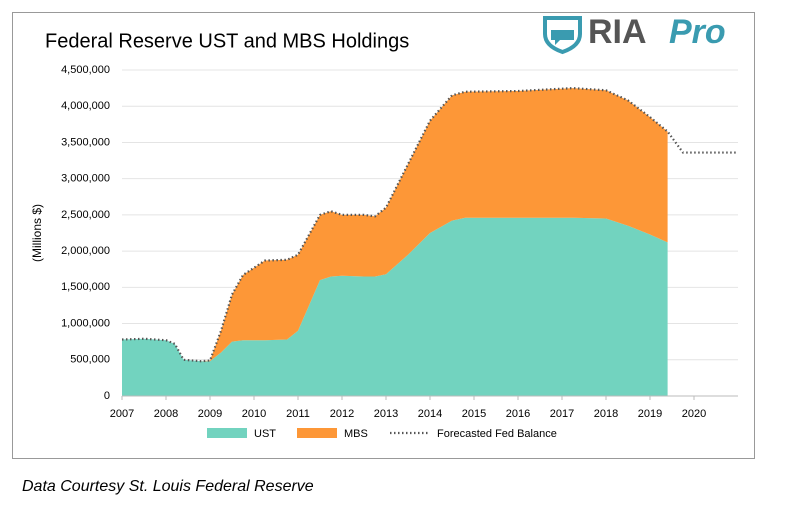 Image resolution: width=786 pixels, height=510 pixels. I want to click on logo-shield, so click(562, 35).